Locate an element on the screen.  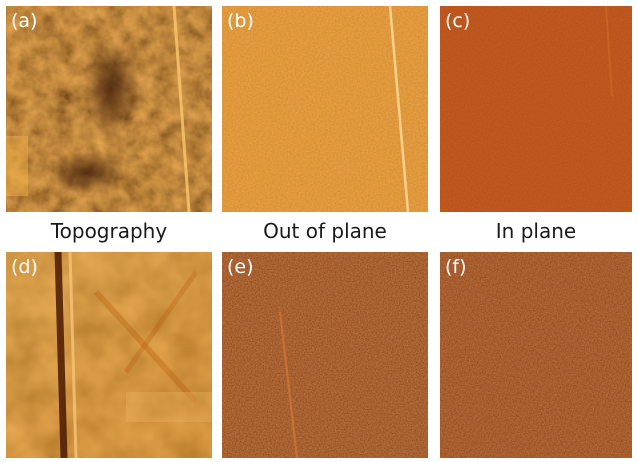
topography-map-a: (a) is located at coordinates (109, 109).